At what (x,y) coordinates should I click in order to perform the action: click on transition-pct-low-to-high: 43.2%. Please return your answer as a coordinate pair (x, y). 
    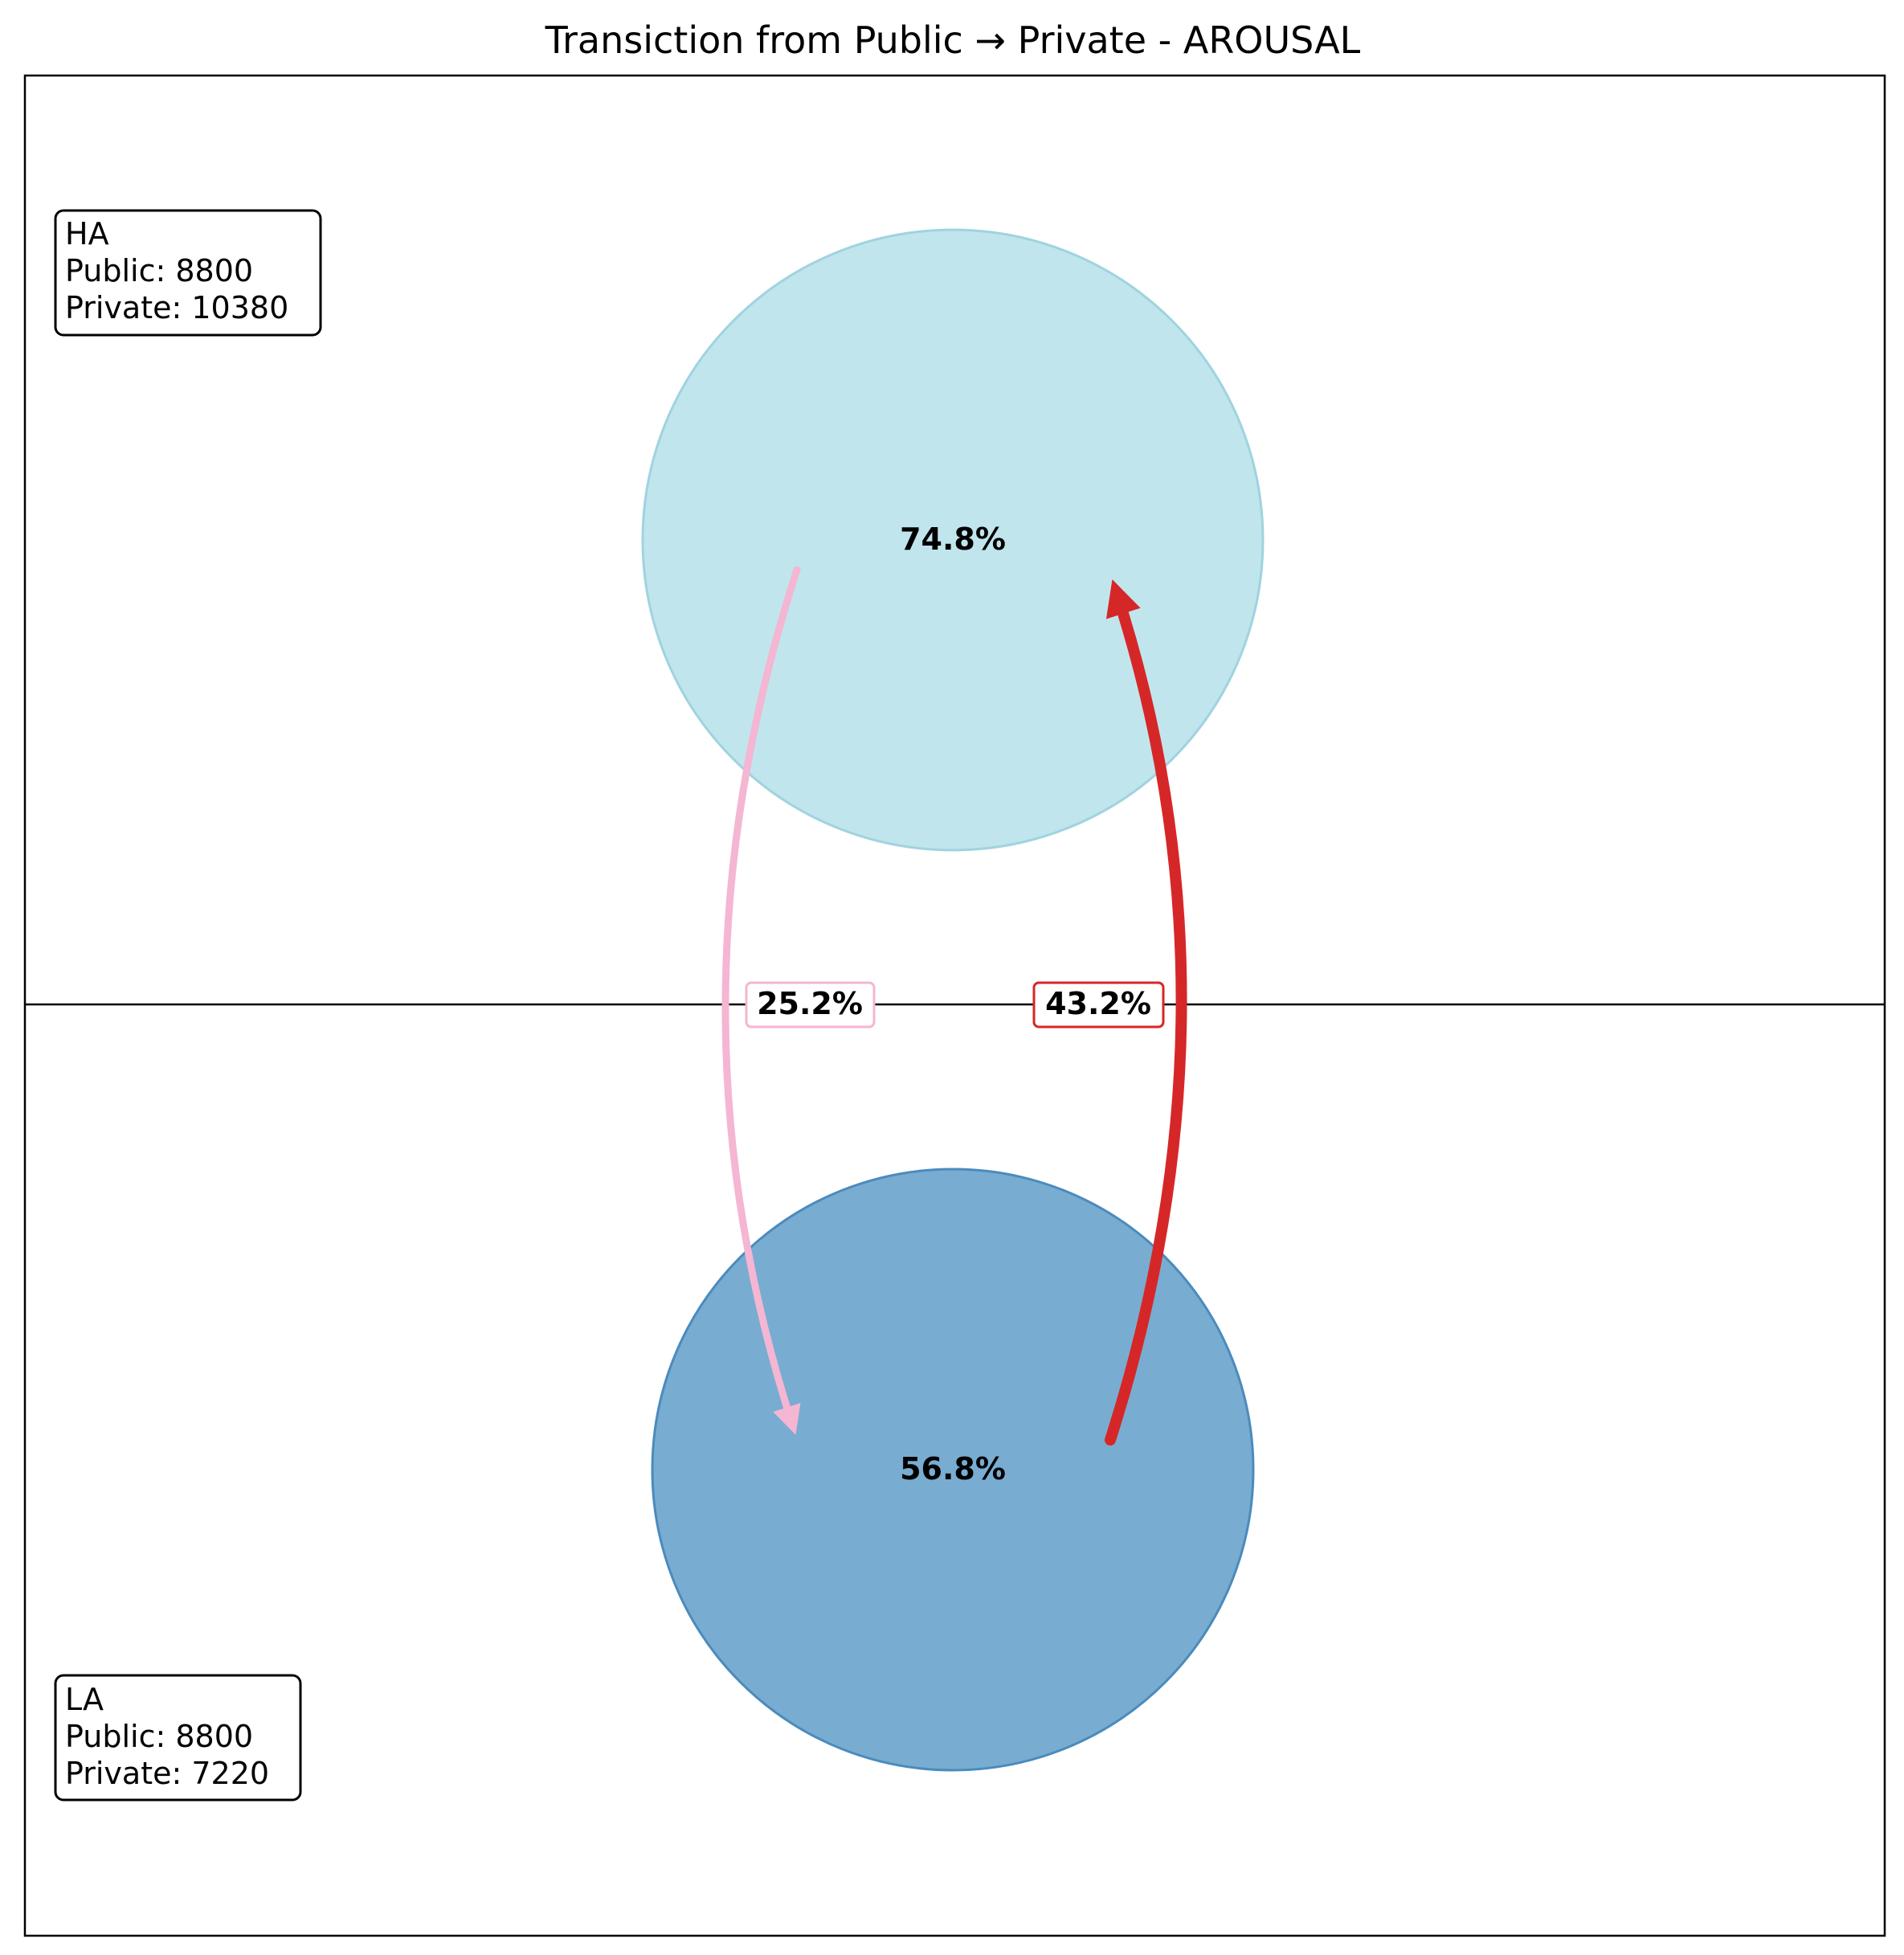
    Looking at the image, I should click on (1098, 1003).